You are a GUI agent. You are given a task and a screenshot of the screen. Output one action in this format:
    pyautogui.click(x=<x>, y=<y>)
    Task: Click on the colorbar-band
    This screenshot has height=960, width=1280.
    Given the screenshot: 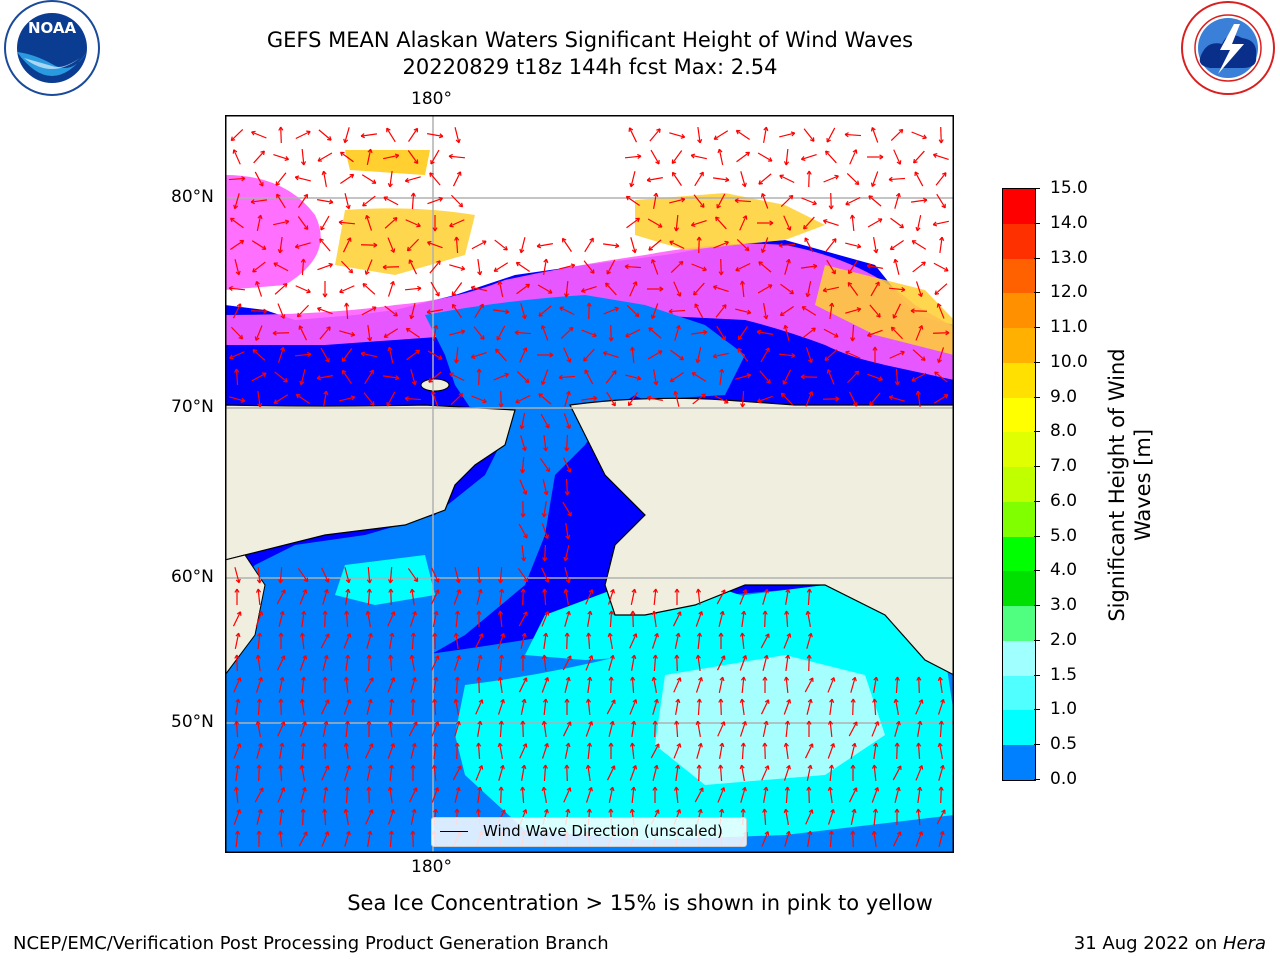 What is the action you would take?
    pyautogui.click(x=1019, y=519)
    